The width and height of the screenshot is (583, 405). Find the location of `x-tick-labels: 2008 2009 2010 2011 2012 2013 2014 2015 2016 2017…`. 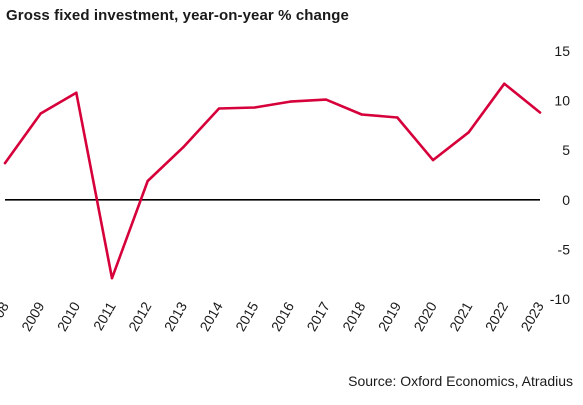

x-tick-labels: 2008 2009 2010 2011 2012 2013 2014 2015 2016 2017… is located at coordinates (273, 316).